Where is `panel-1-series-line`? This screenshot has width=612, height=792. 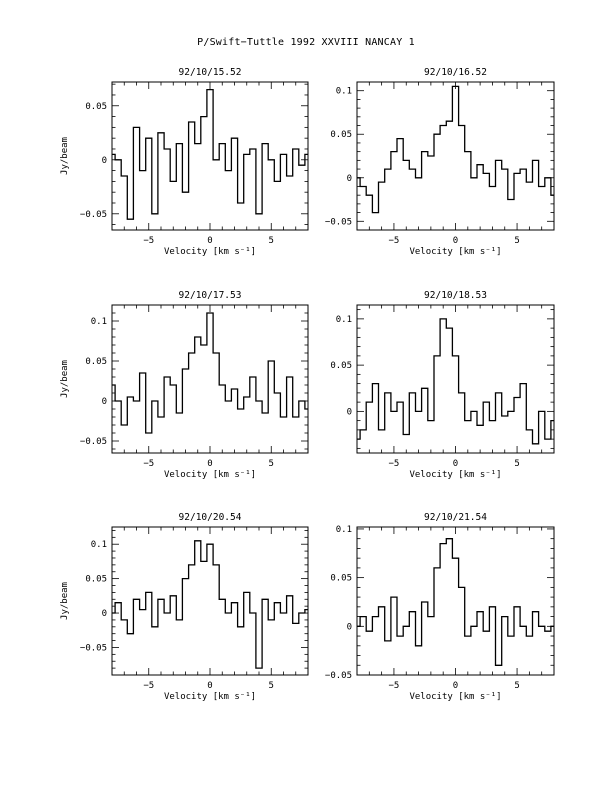
panel-1-series-line is located at coordinates (210, 154).